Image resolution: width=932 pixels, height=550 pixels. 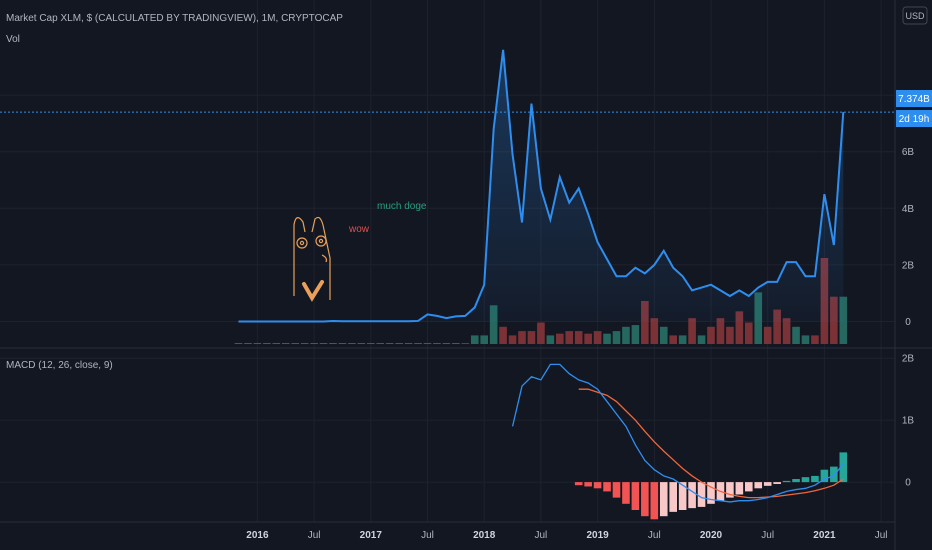 I want to click on last-value-text: 7.374B, so click(x=914, y=99).